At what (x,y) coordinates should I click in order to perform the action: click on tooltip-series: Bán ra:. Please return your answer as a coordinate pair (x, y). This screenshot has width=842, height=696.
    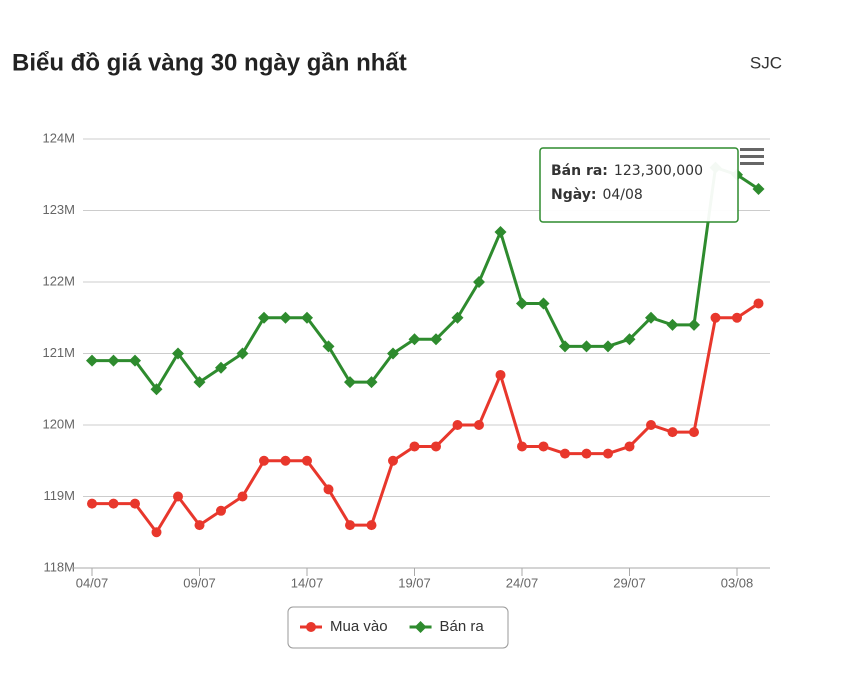
    Looking at the image, I should click on (579, 171).